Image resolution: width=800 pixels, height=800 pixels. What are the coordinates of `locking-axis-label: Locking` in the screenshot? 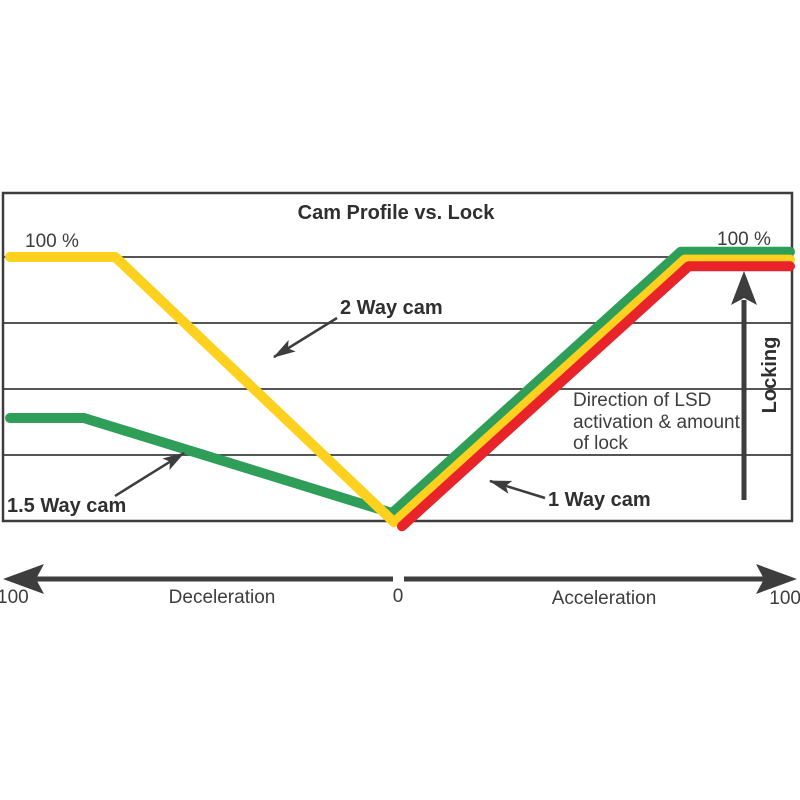 It's located at (770, 375).